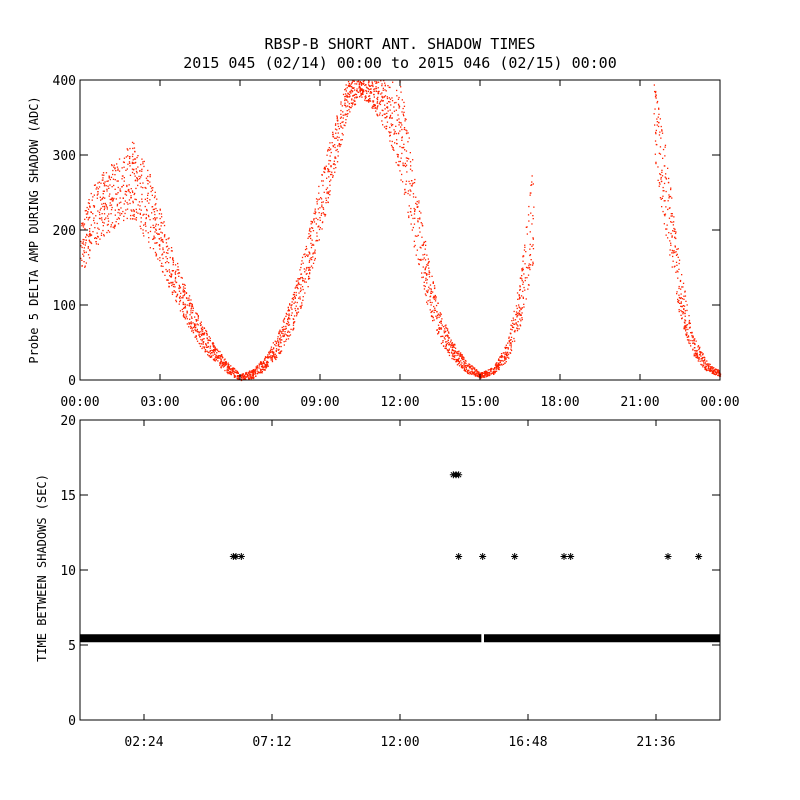 The image size is (800, 800). Describe the element at coordinates (483, 556) in the screenshot. I see `bottom-data-point` at that location.